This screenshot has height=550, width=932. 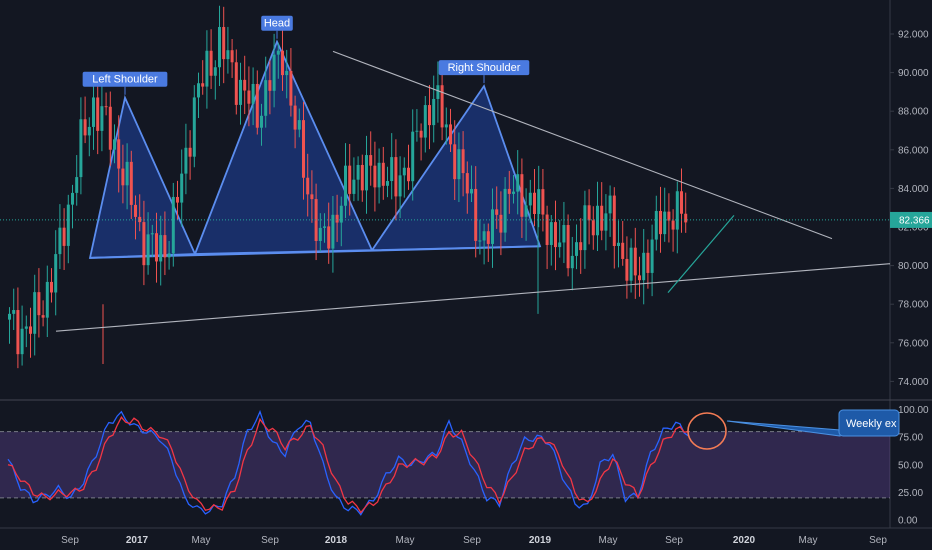 What do you see at coordinates (913, 266) in the screenshot?
I see `price-tick-label: 80.000` at bounding box center [913, 266].